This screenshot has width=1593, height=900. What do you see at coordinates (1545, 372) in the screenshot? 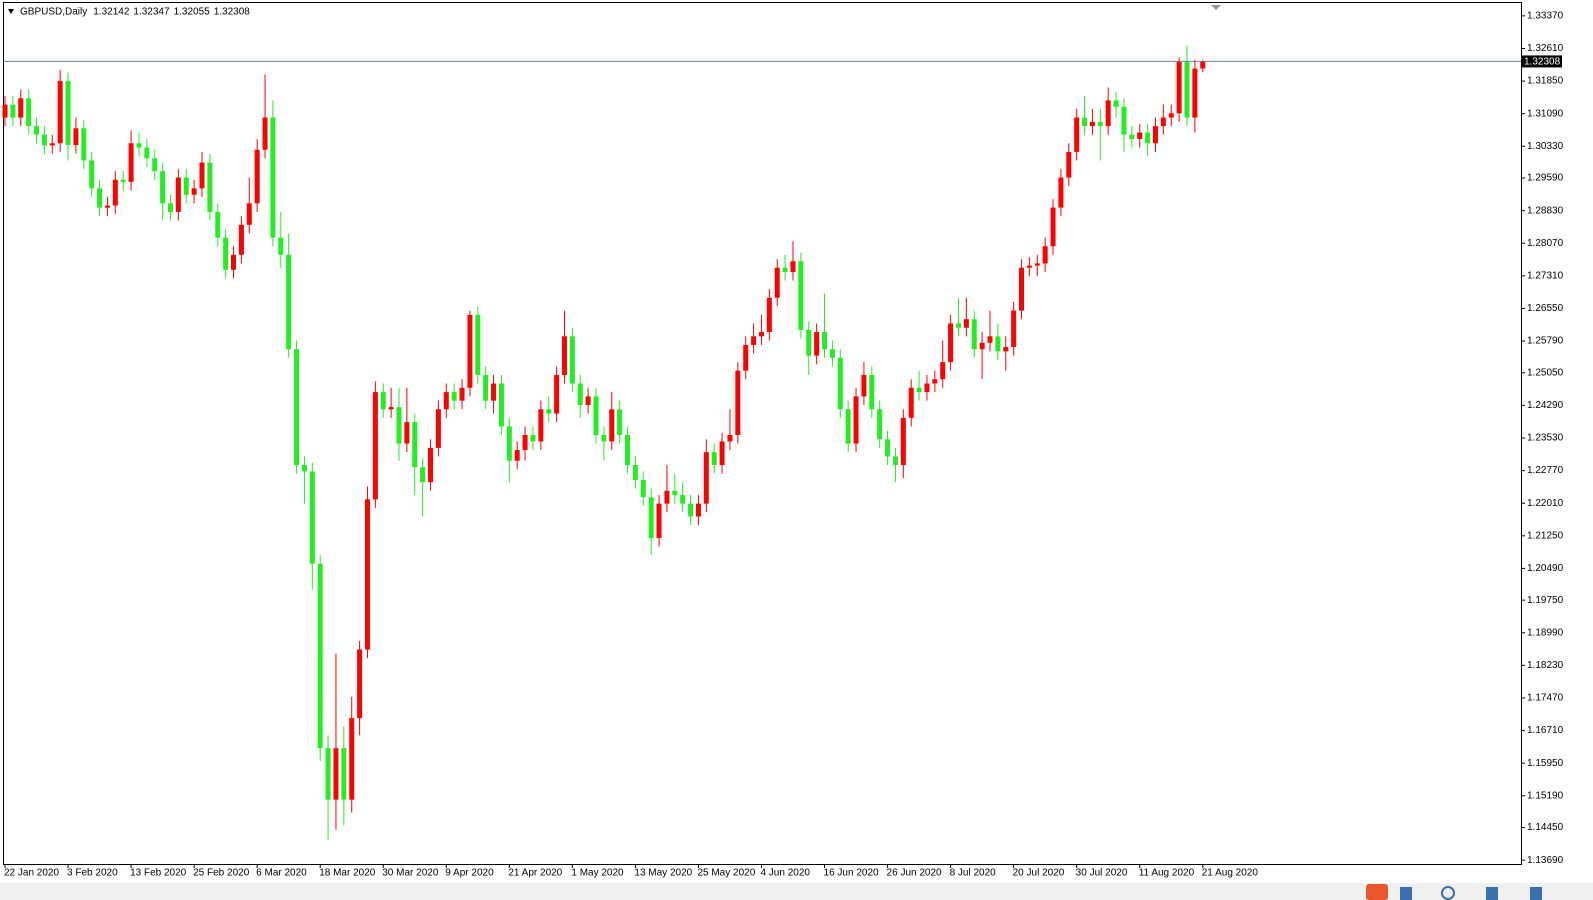
I see `y-tick-label: 1.25050` at bounding box center [1545, 372].